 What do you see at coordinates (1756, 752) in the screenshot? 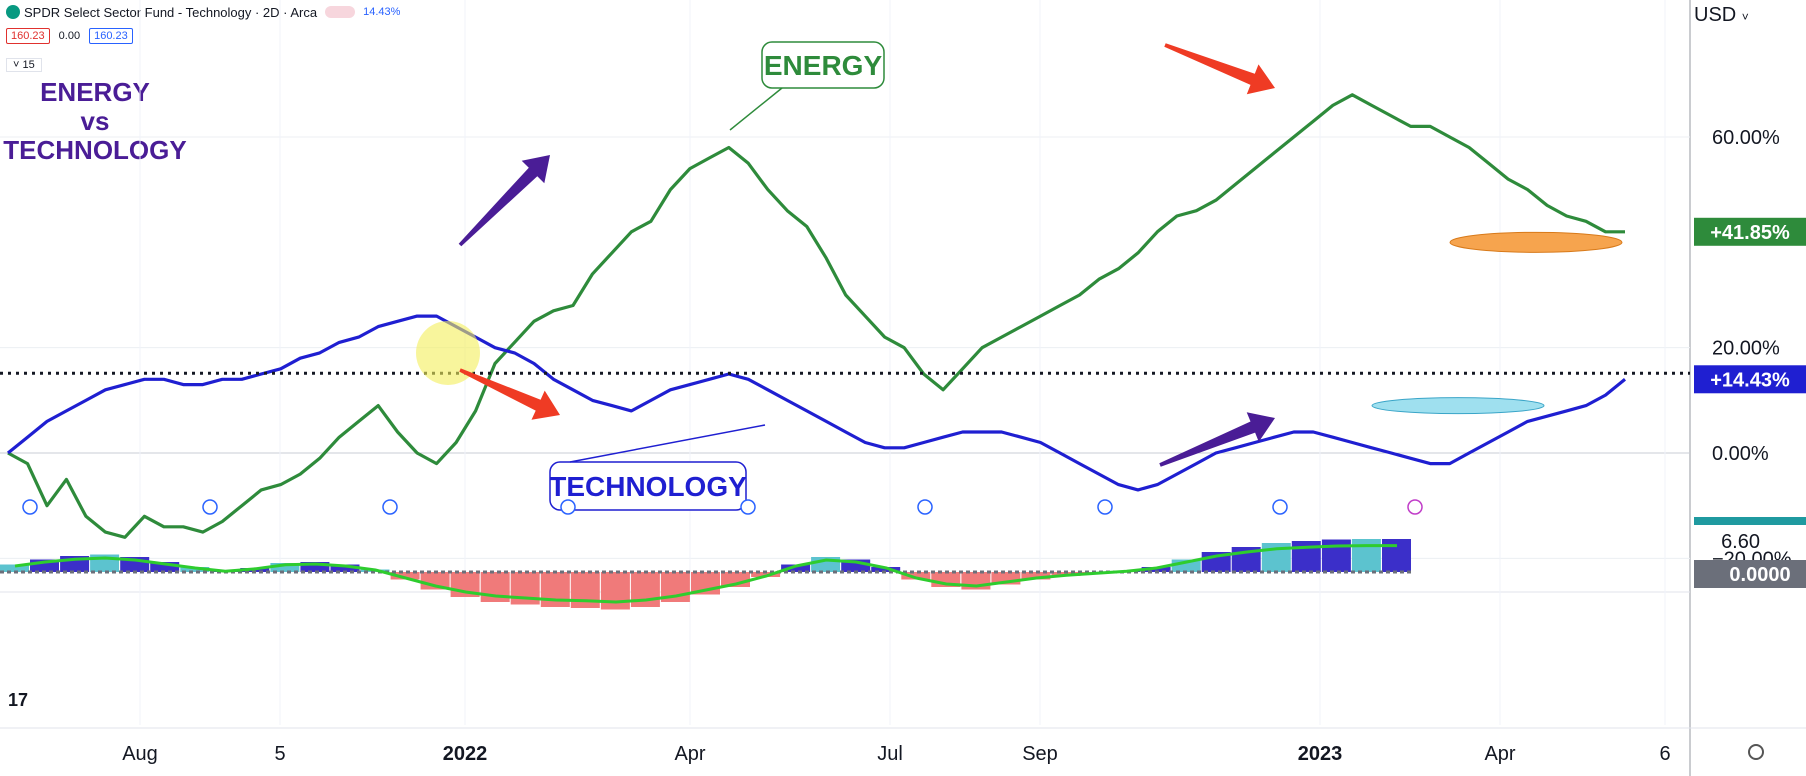
I see `settings-gear-icon` at bounding box center [1756, 752].